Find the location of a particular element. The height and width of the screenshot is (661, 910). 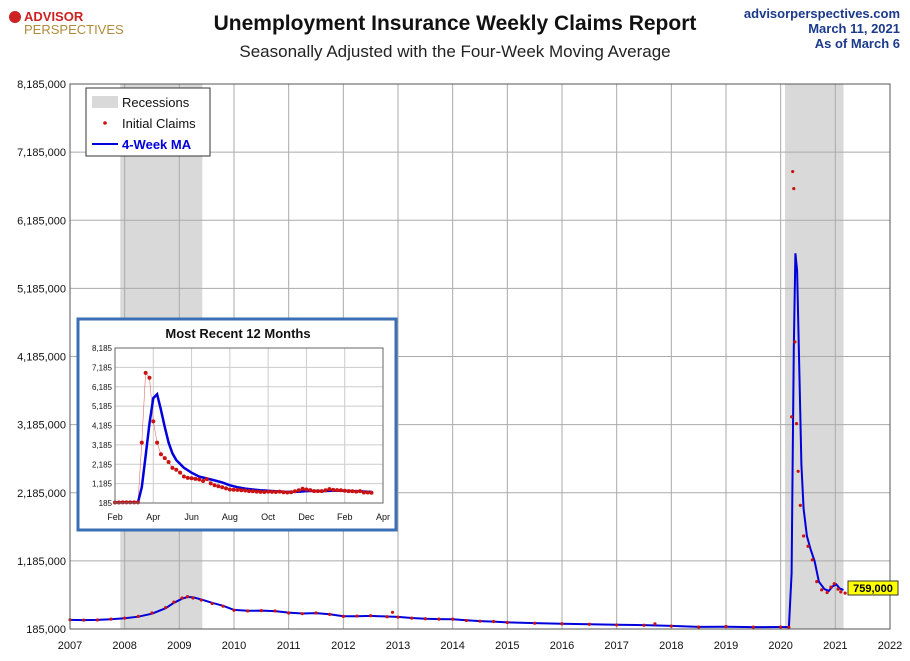

y-tick-label: 3,185,000 is located at coordinates (41, 426).